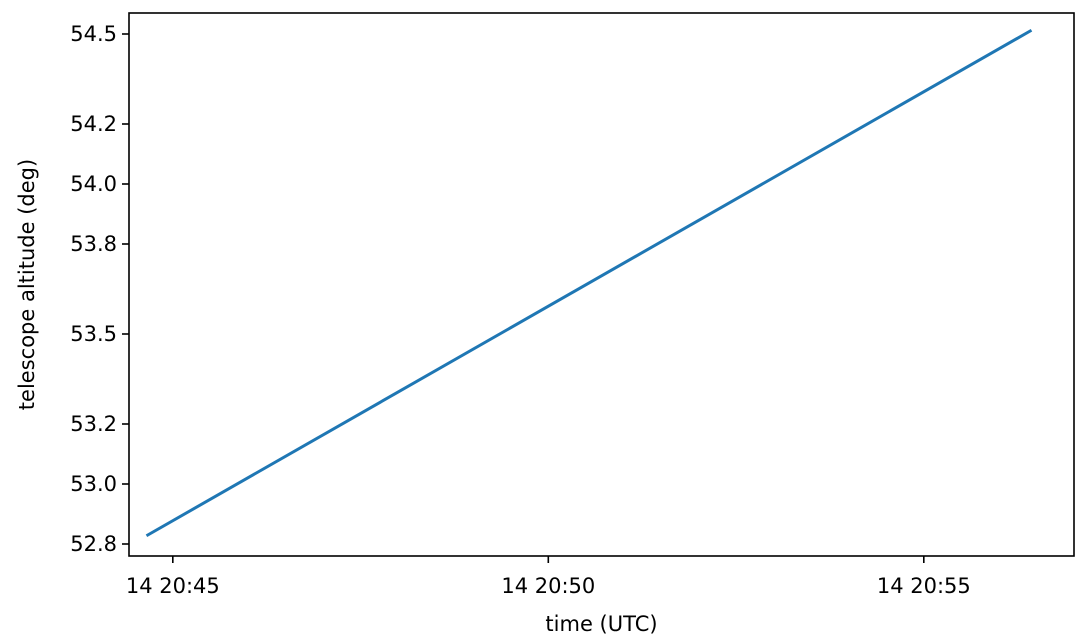 The width and height of the screenshot is (1075, 643). I want to click on y-axis-ticks: 52.8 53.0 53.2 53.5 53.8 54.0 54.2 54.5, so click(99, 289).